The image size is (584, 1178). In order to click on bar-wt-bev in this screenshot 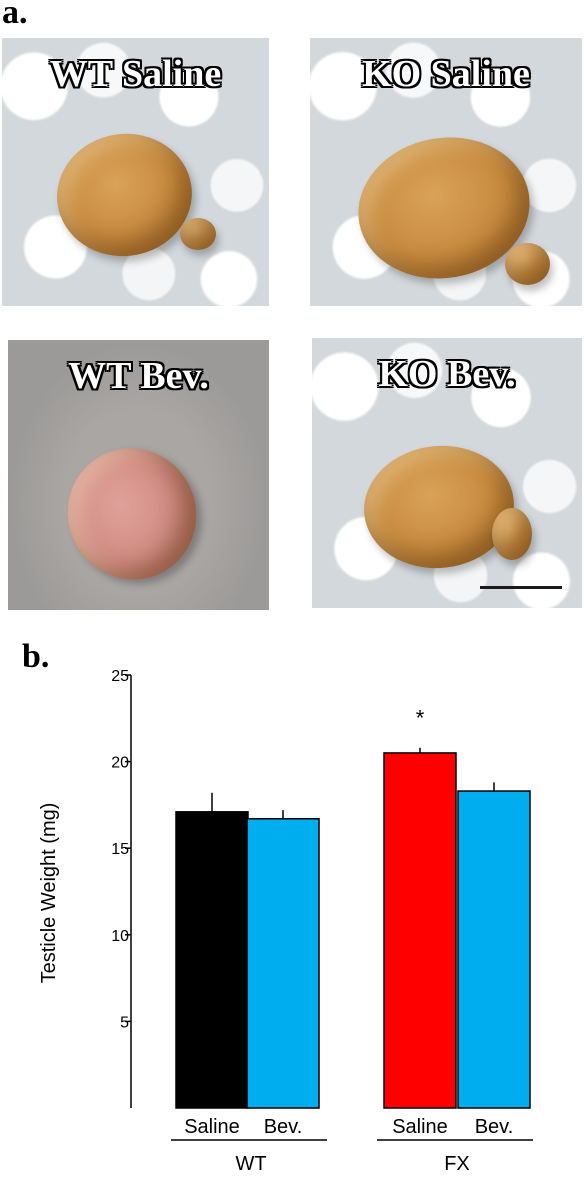, I will do `click(283, 963)`.